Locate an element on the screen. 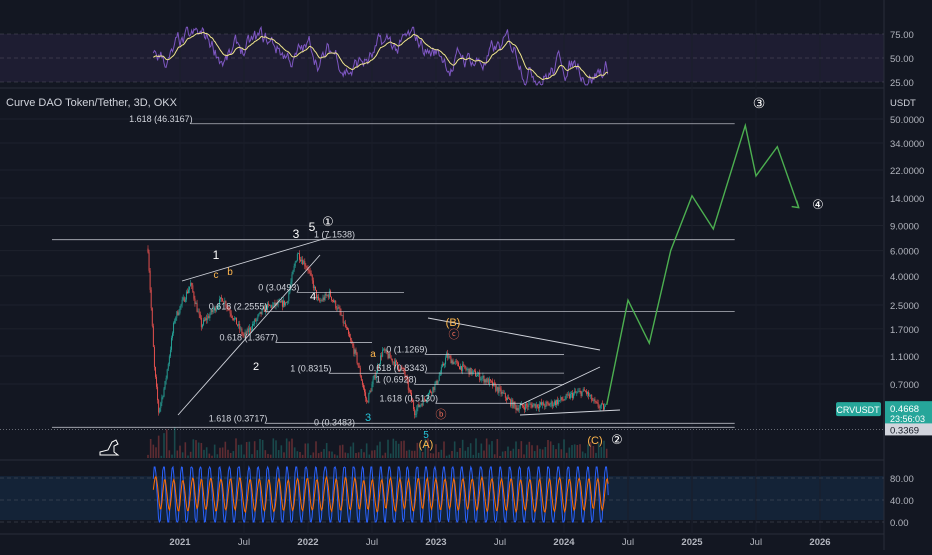 Image resolution: width=932 pixels, height=555 pixels. price-tick-label: 34.0000 is located at coordinates (907, 144).